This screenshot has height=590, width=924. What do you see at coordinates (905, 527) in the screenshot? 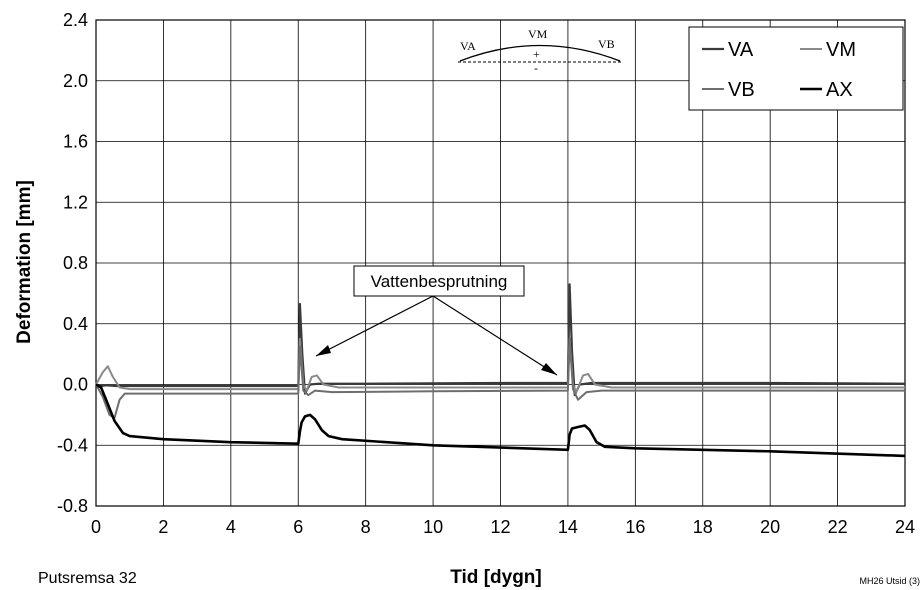
I see `x-tick-label: 24` at bounding box center [905, 527].